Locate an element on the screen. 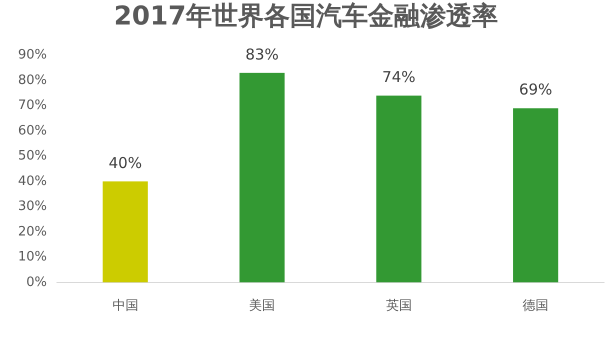  y-tick-label: 40% is located at coordinates (32, 181).